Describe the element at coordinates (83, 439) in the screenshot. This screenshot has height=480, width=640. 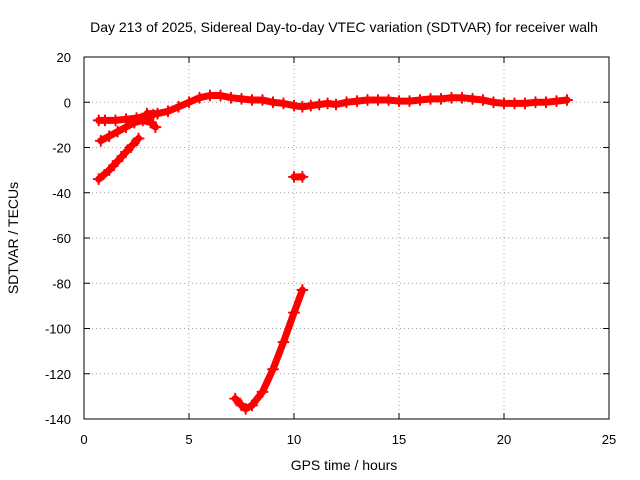
I see `x-tick-label: 0` at that location.